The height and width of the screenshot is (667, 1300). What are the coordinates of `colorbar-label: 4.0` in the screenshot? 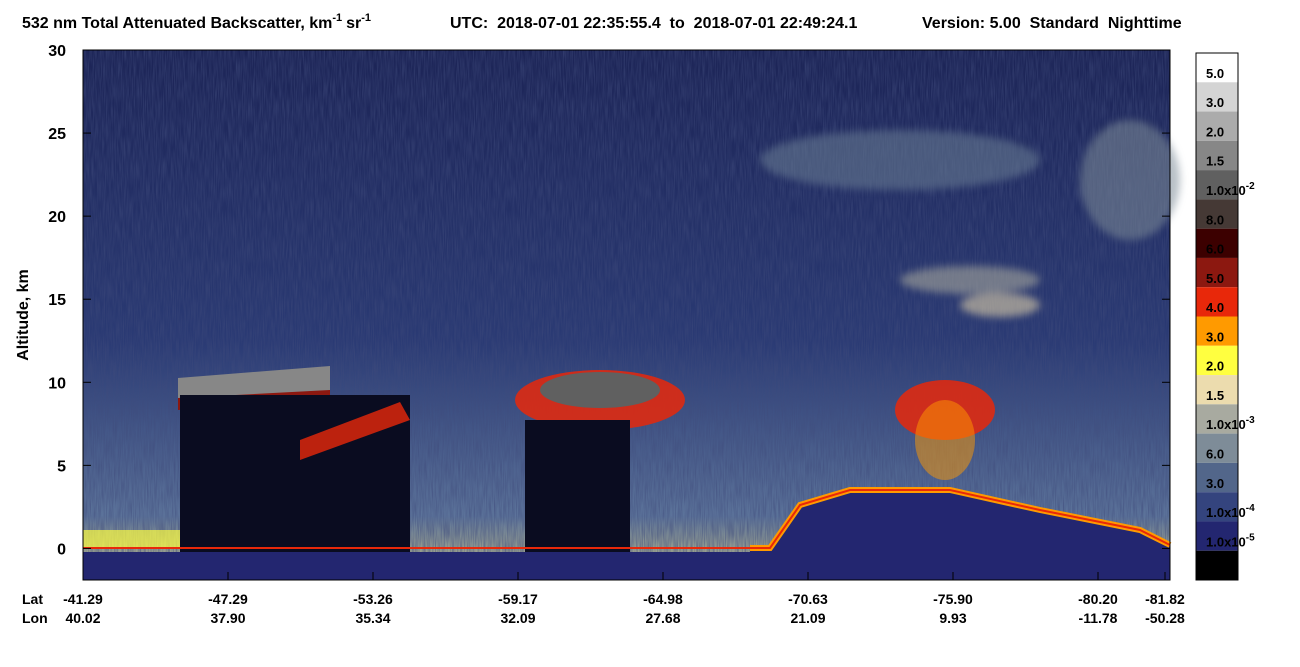 It's located at (1215, 307).